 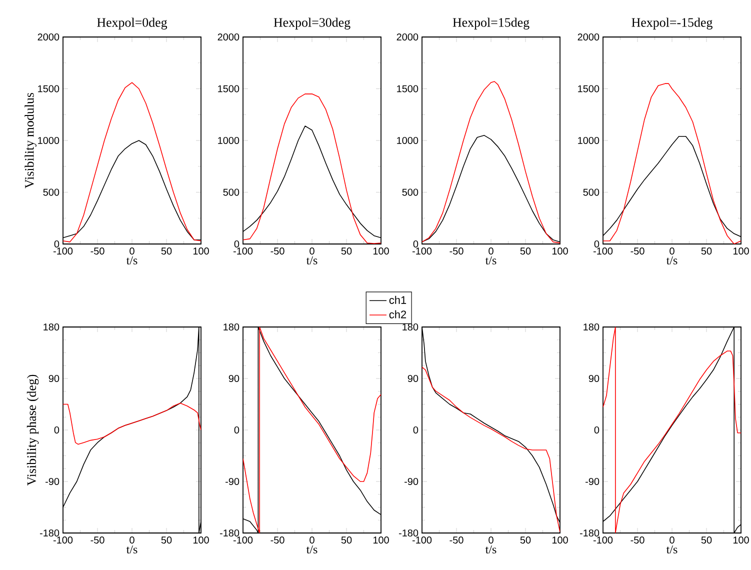 I want to click on legend-label: ch2, so click(x=397, y=314).